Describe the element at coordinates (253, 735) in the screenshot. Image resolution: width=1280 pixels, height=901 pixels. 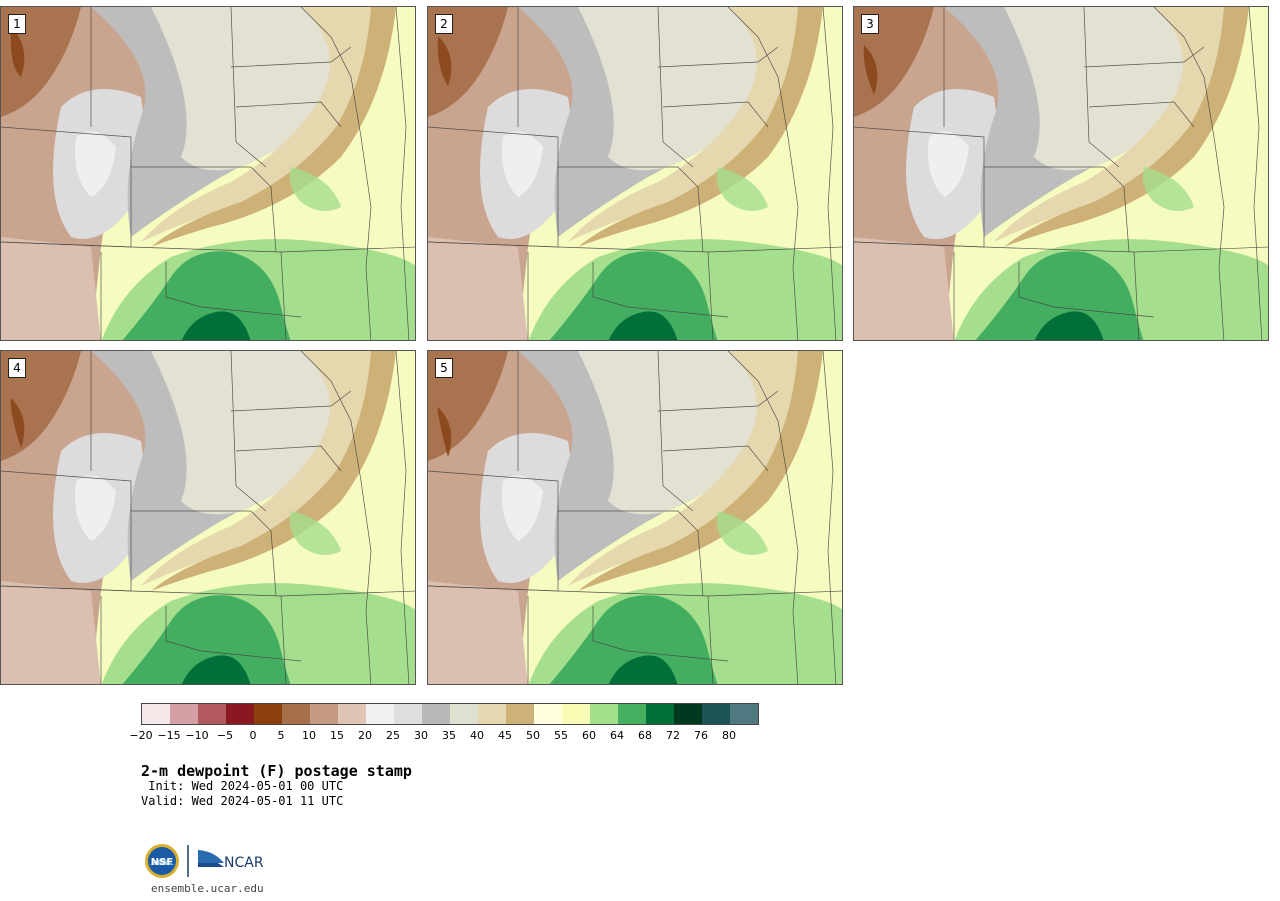
I see `colorbar-tick-label: 0` at that location.